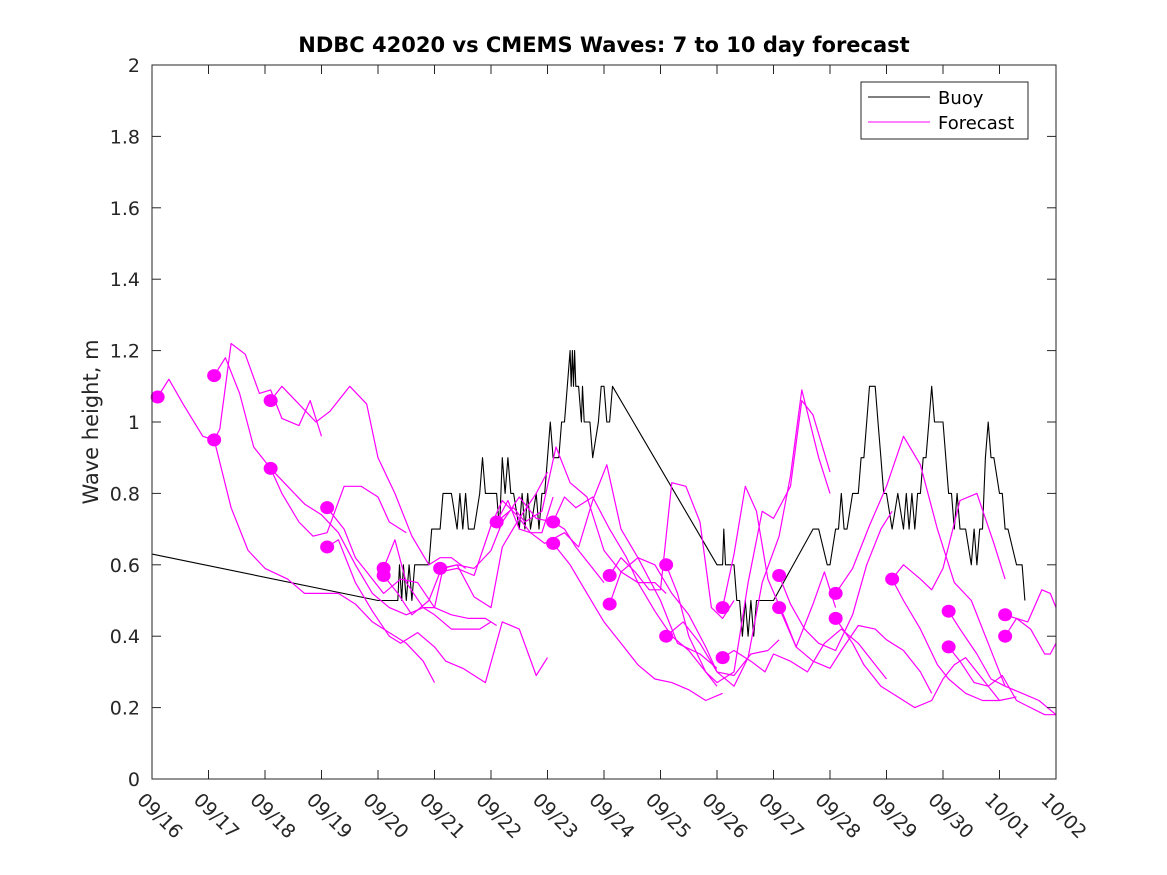 The height and width of the screenshot is (875, 1167). I want to click on y-tick-label: 0.8, so click(125, 494).